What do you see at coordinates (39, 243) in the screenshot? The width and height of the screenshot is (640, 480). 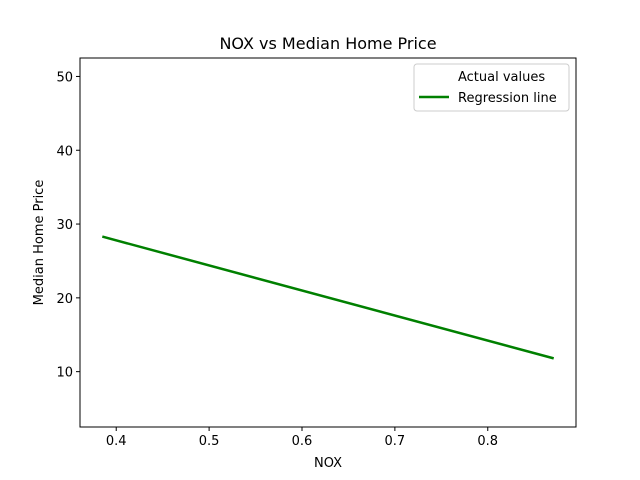 I see `y-axis-label: Median Home Price` at bounding box center [39, 243].